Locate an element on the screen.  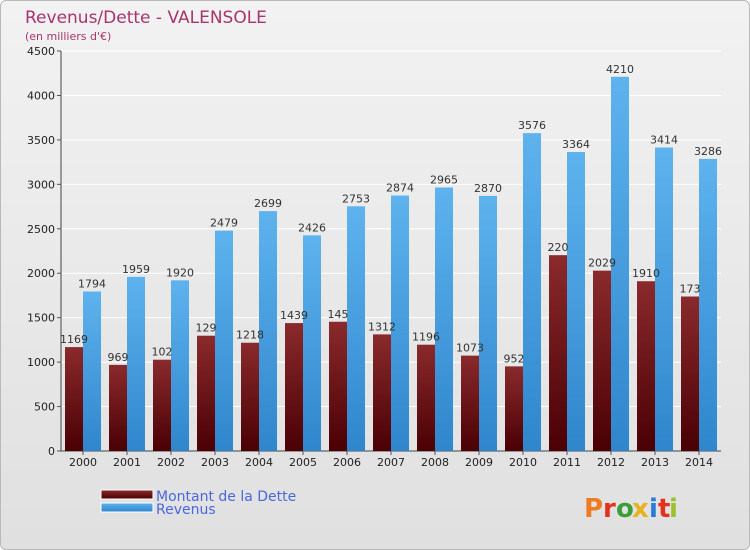
x-tick-label: 2001 is located at coordinates (127, 462).